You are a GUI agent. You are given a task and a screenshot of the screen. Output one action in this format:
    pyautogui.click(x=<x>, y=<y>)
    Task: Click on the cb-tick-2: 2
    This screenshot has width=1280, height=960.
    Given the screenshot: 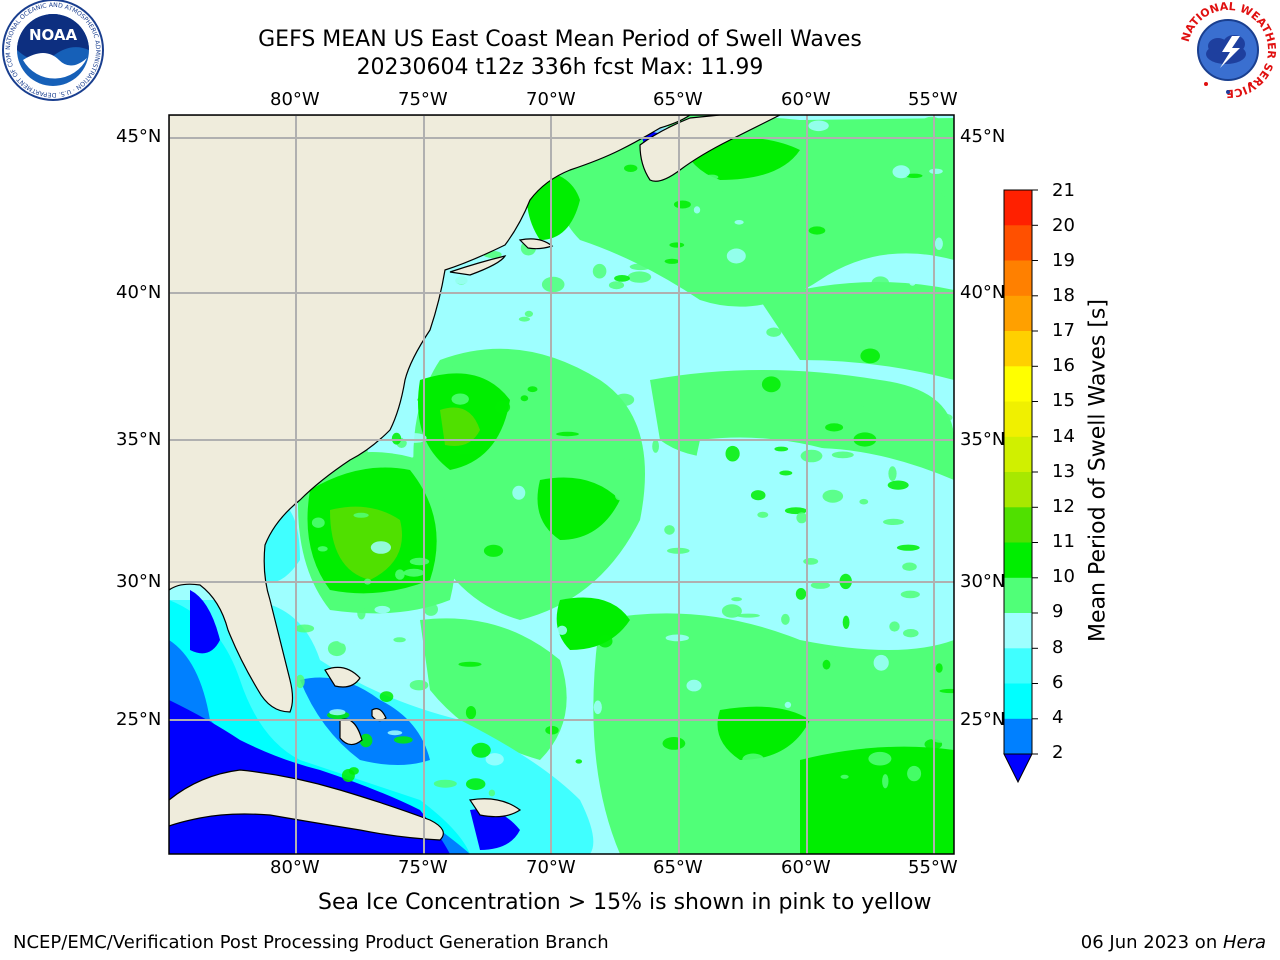 What is the action you would take?
    pyautogui.click(x=1058, y=752)
    